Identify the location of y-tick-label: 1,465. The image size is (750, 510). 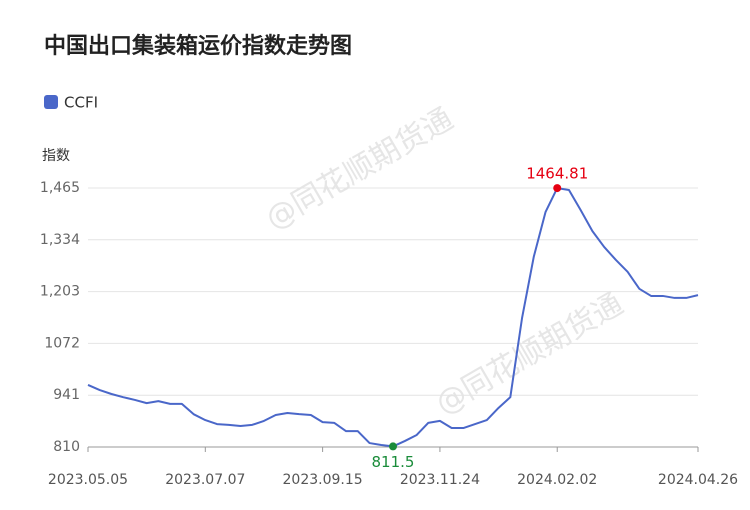
(60, 188).